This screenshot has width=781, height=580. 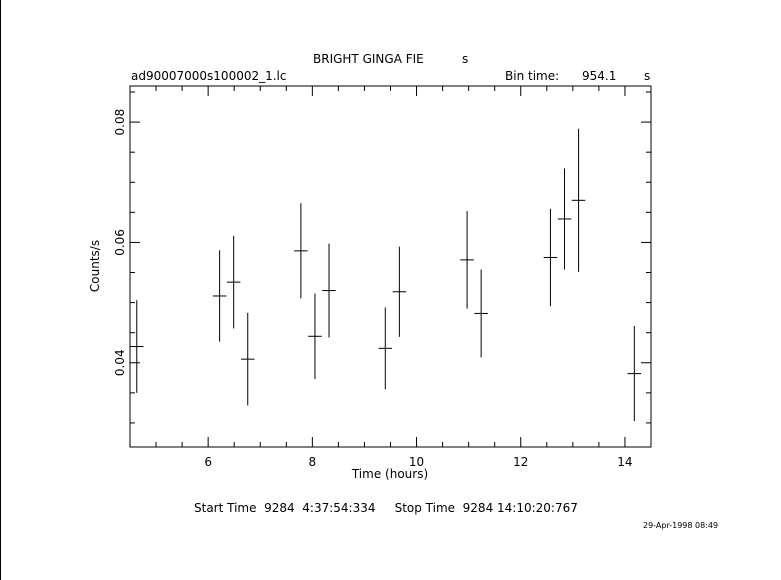 I want to click on chart-title: BRIGHT GINGA FIE, so click(x=368, y=59).